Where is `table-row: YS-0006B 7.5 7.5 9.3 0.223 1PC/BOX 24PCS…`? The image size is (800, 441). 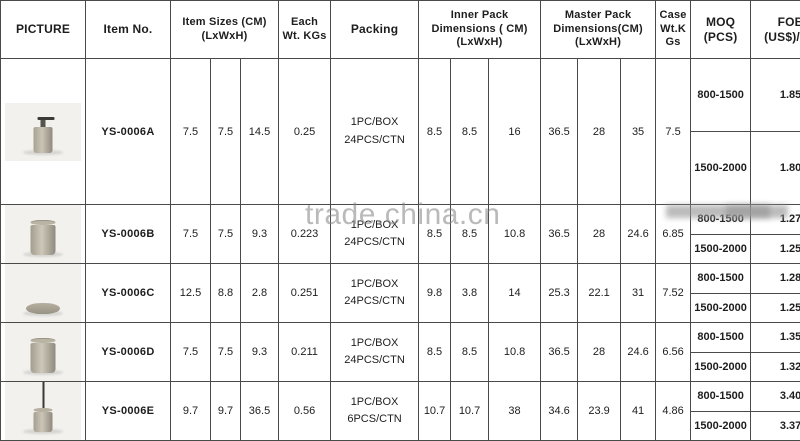
table-row: YS-0006B 7.5 7.5 9.3 0.223 1PC/BOX 24PCS… is located at coordinates (400, 234).